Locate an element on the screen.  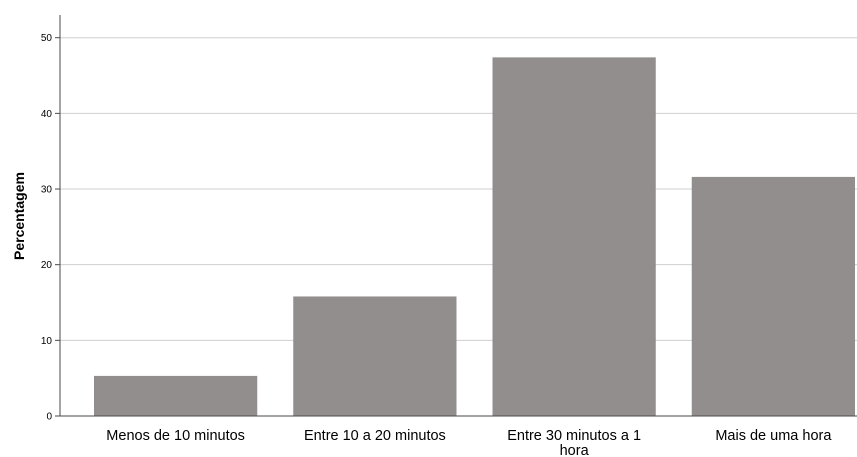
x-tick-label: Entre 30 minutos a 1 is located at coordinates (574, 436).